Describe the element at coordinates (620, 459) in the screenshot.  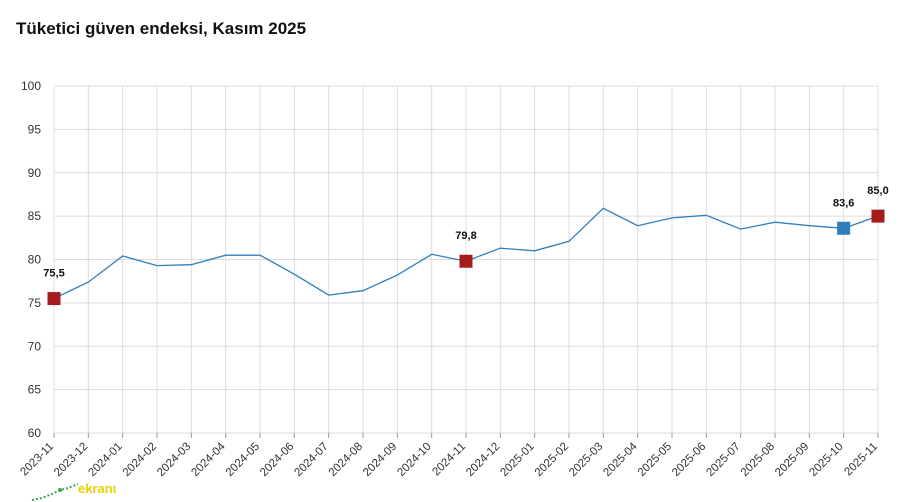
I see `x-tick-label: 2025-04` at that location.